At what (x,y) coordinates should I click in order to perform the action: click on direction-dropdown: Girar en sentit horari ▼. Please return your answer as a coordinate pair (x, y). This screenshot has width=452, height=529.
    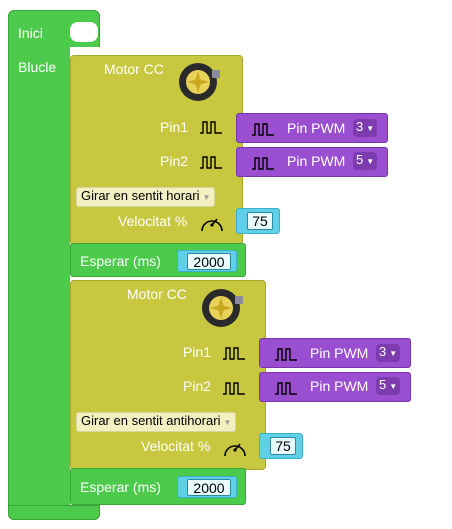
    Looking at the image, I should click on (146, 197).